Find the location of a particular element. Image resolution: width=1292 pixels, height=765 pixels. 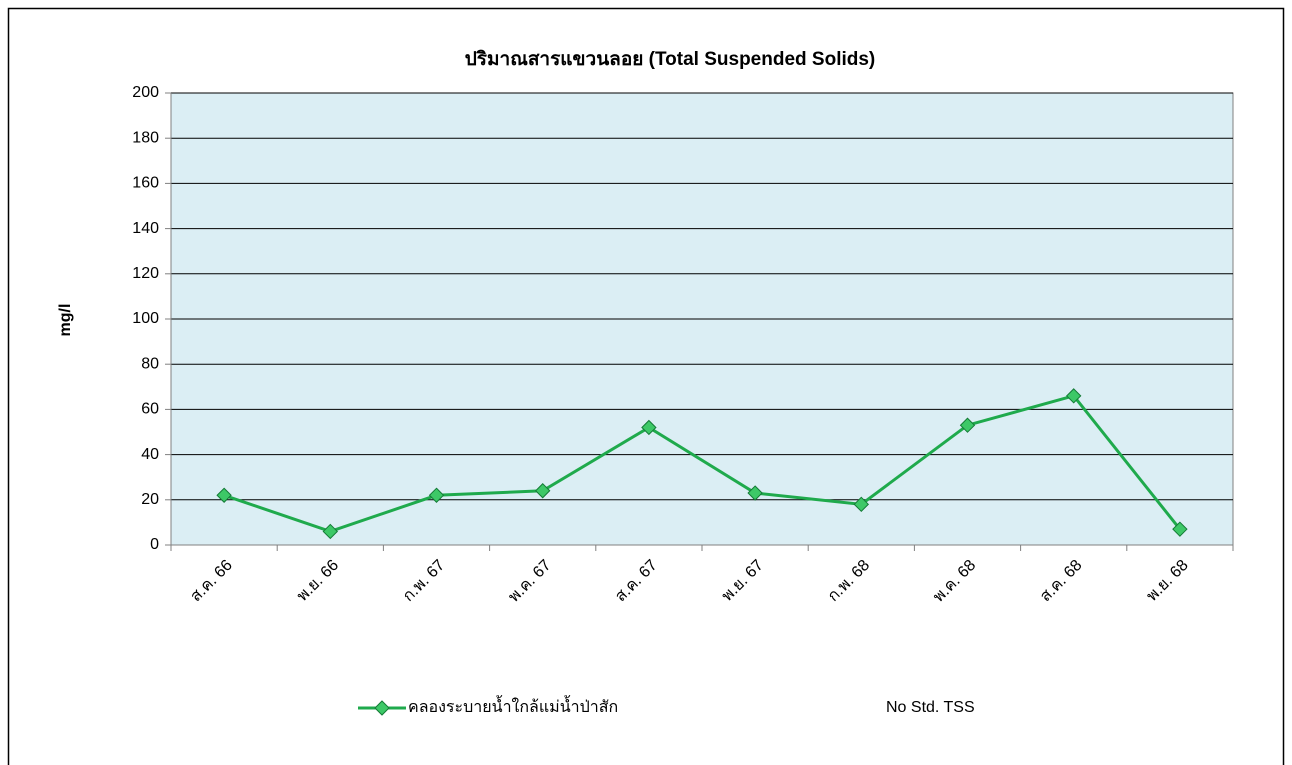

legend-label: คลองระบายน้ำใกล้แม่น้ำป่าสัก is located at coordinates (513, 705).